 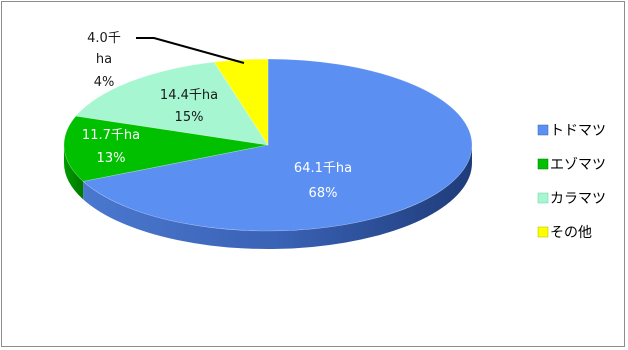 What do you see at coordinates (241, 102) in the screenshot?
I see `slice-other` at bounding box center [241, 102].